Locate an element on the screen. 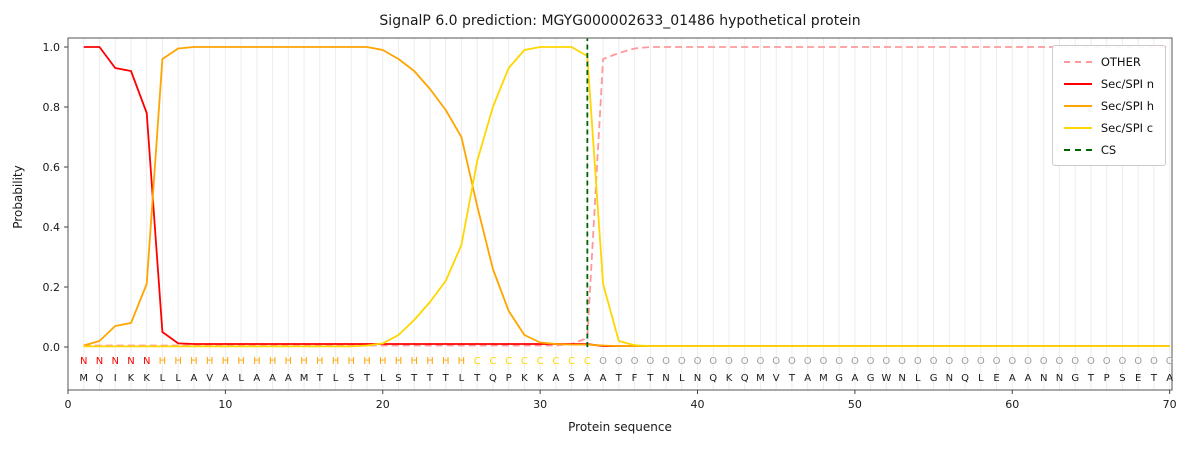  legend-label: Sec/SPI c is located at coordinates (1127, 127).